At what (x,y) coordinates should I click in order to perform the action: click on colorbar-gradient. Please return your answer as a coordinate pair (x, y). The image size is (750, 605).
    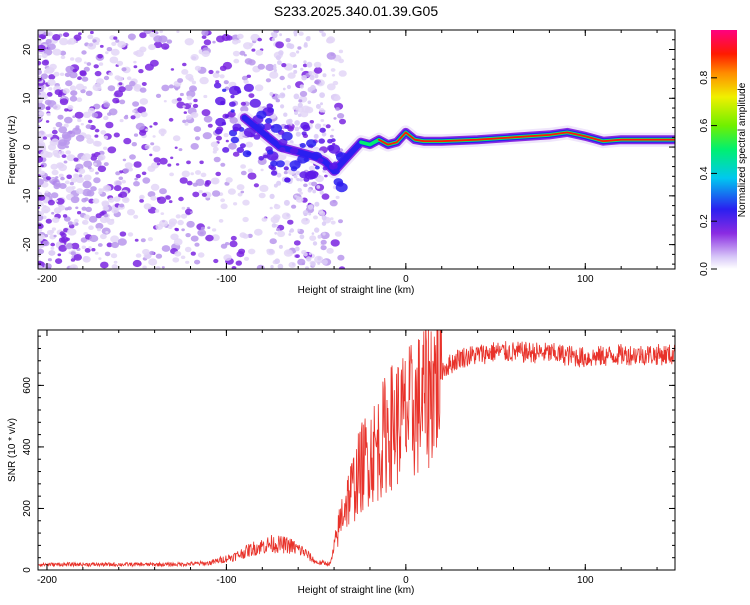
    Looking at the image, I should click on (724, 149).